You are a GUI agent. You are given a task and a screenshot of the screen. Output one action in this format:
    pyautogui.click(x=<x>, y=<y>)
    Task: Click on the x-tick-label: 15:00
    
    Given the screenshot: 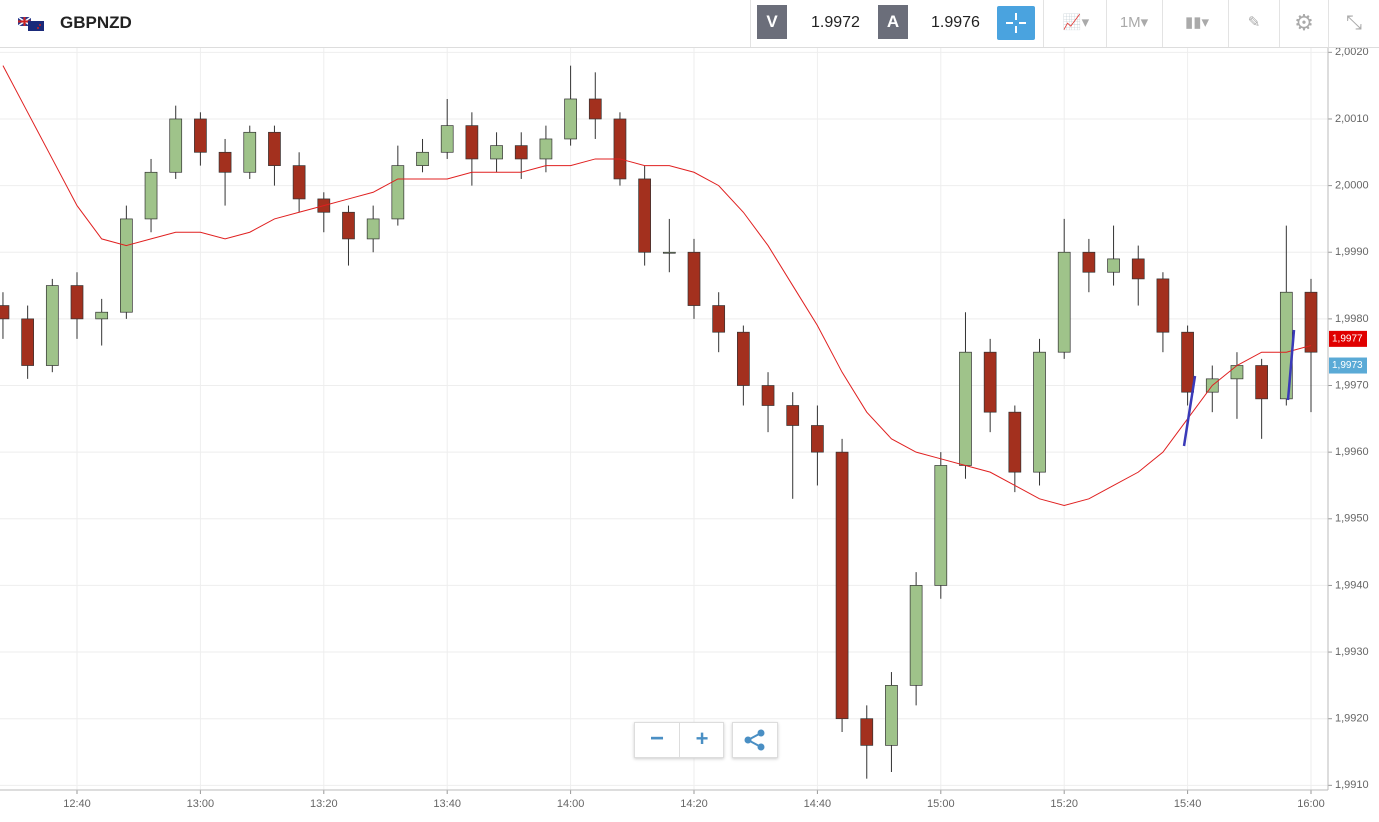 What is the action you would take?
    pyautogui.click(x=941, y=804)
    